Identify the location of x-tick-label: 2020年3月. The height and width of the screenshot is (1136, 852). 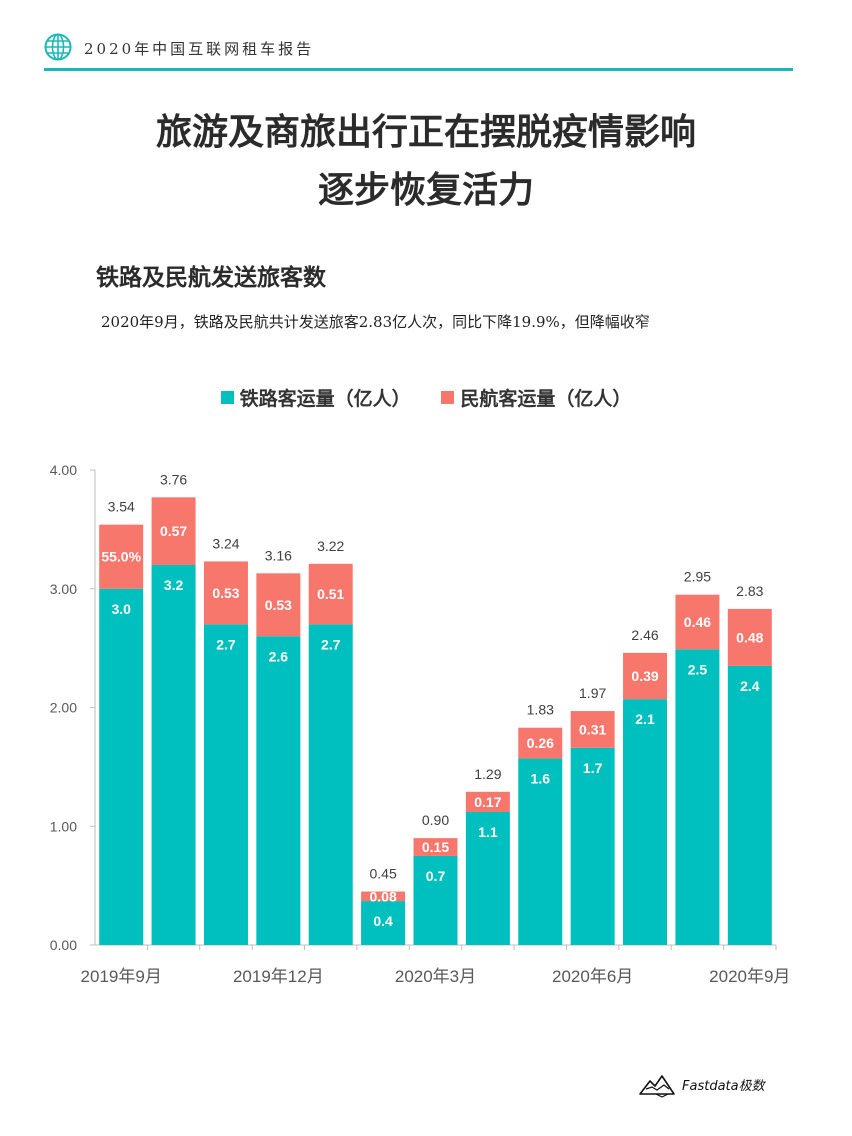
(435, 976).